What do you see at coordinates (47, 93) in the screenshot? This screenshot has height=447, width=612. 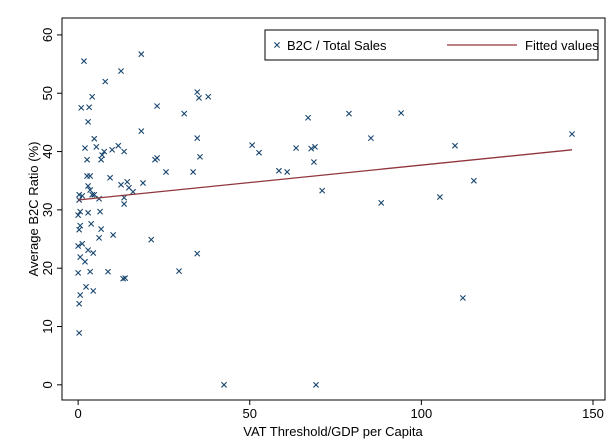 I see `y-tick-label: 50` at bounding box center [47, 93].